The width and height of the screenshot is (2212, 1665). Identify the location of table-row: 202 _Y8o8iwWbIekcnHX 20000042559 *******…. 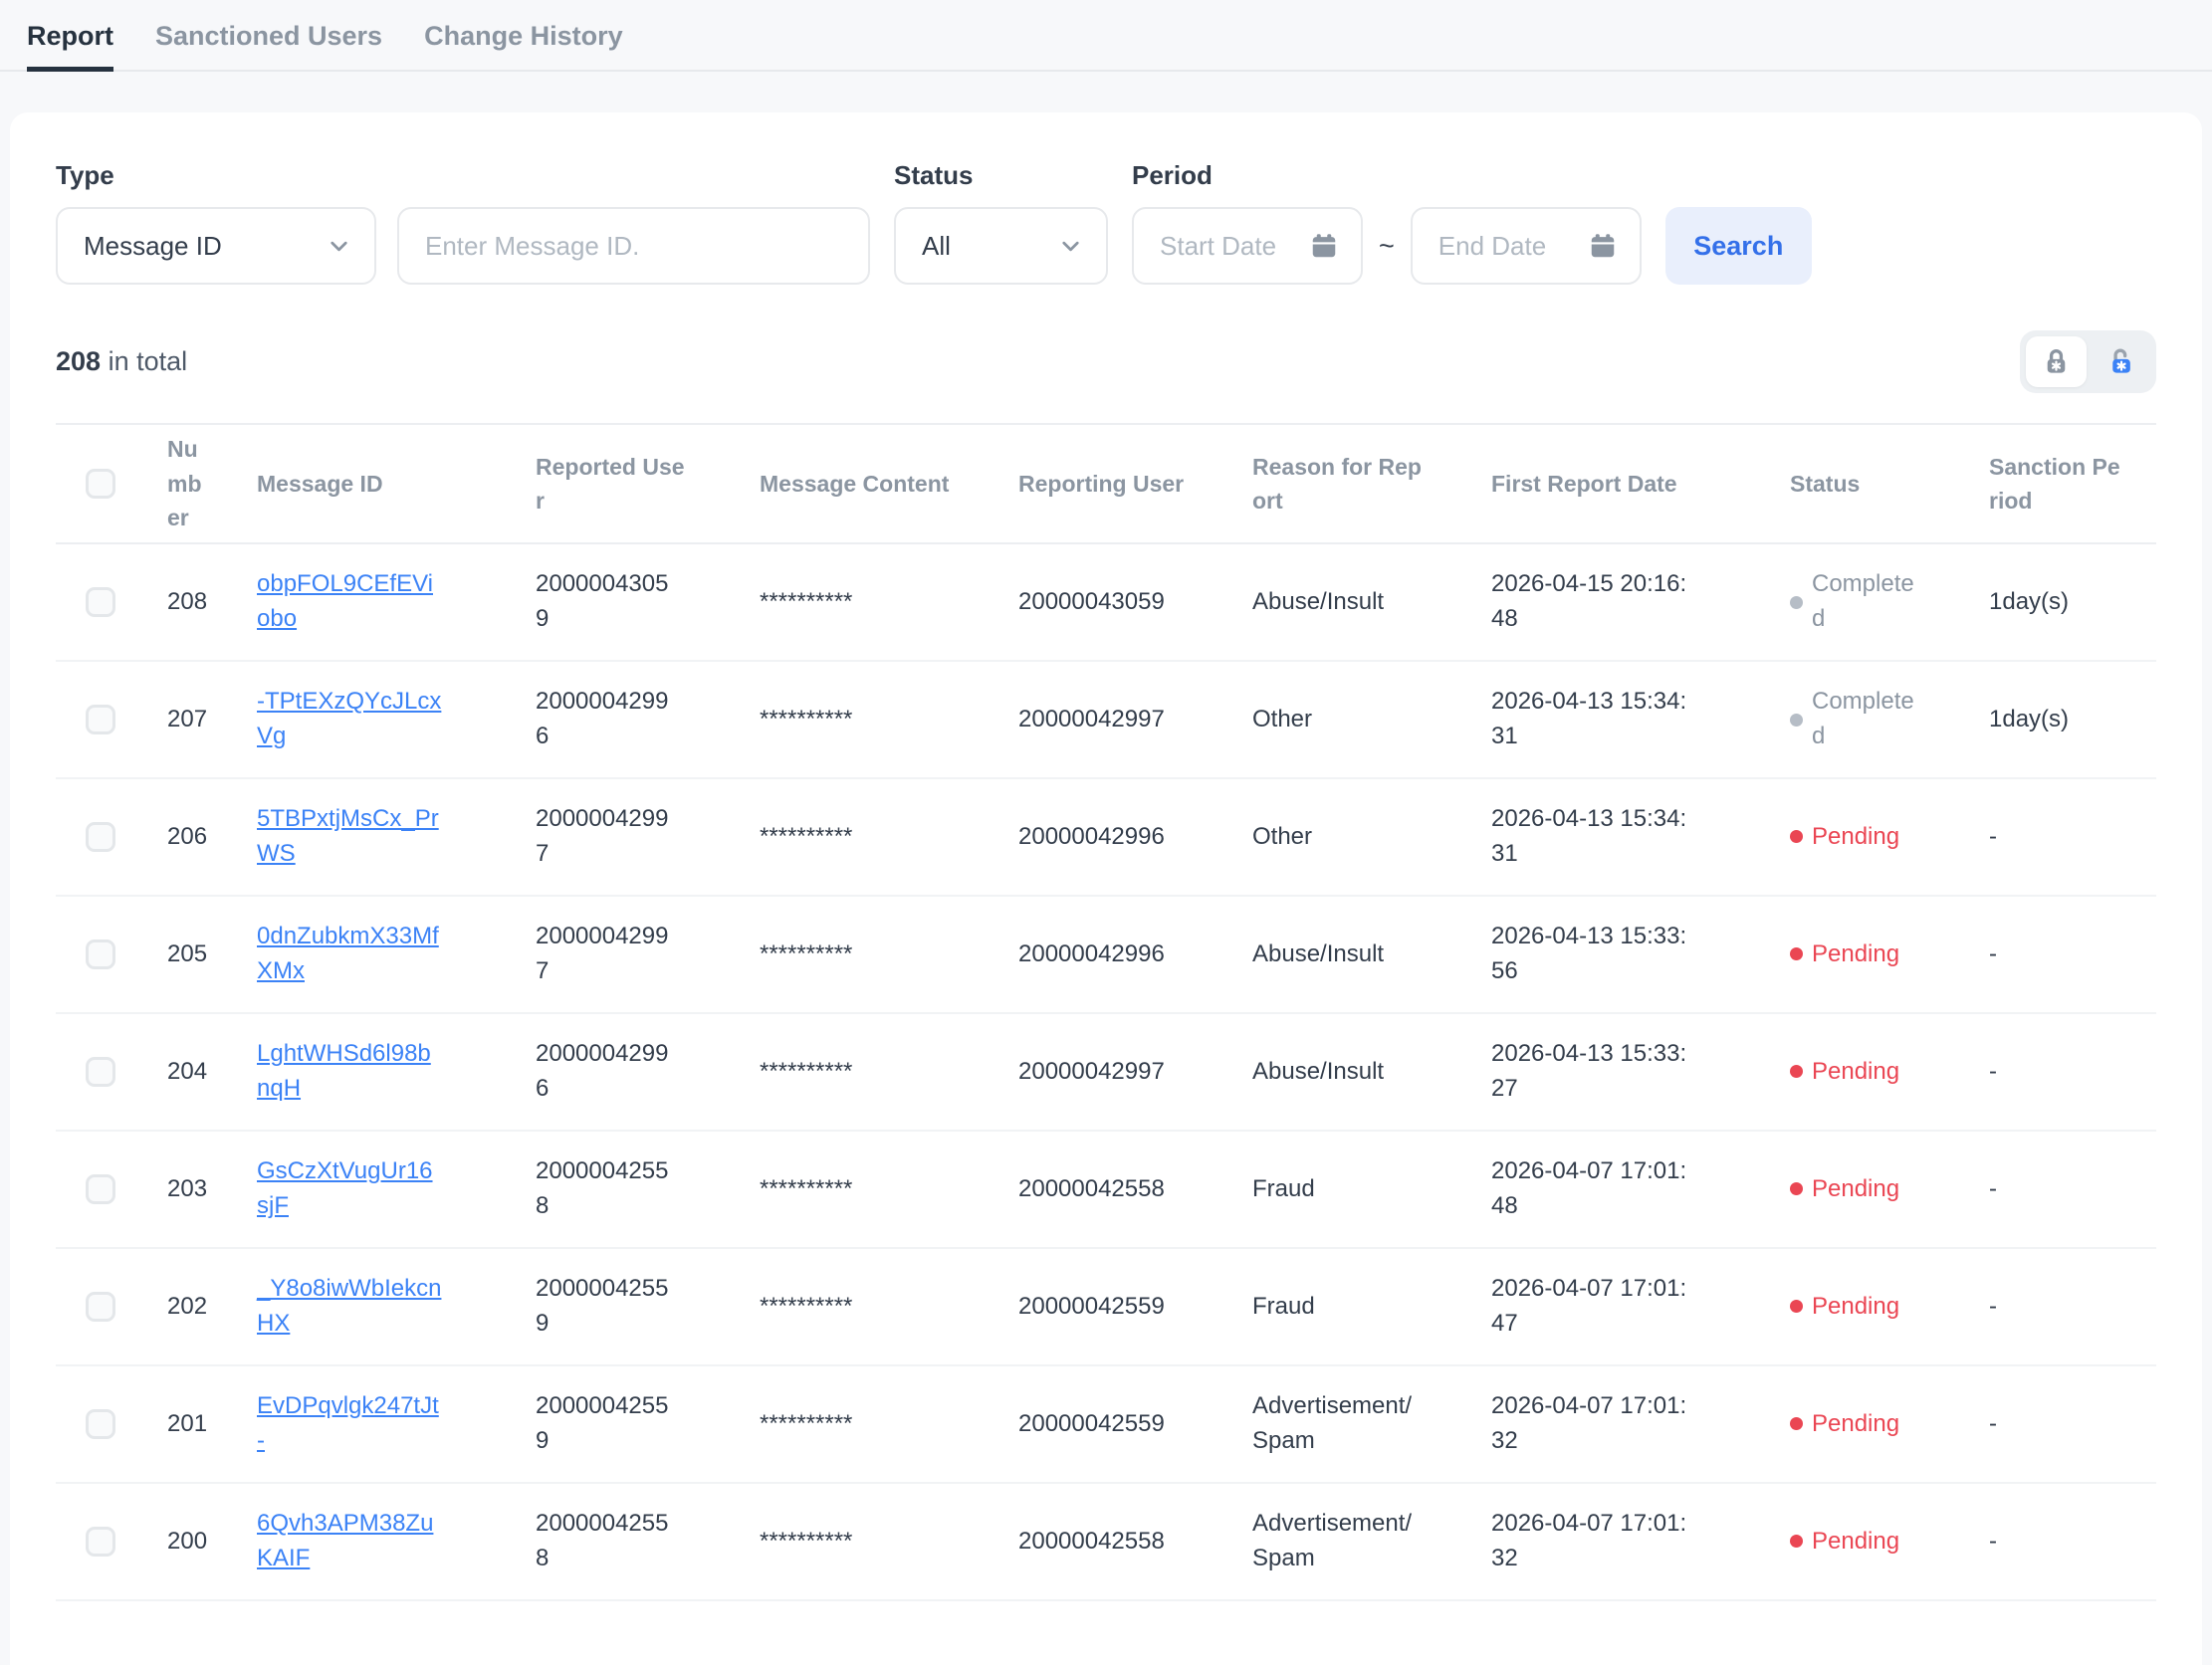
(1106, 1306).